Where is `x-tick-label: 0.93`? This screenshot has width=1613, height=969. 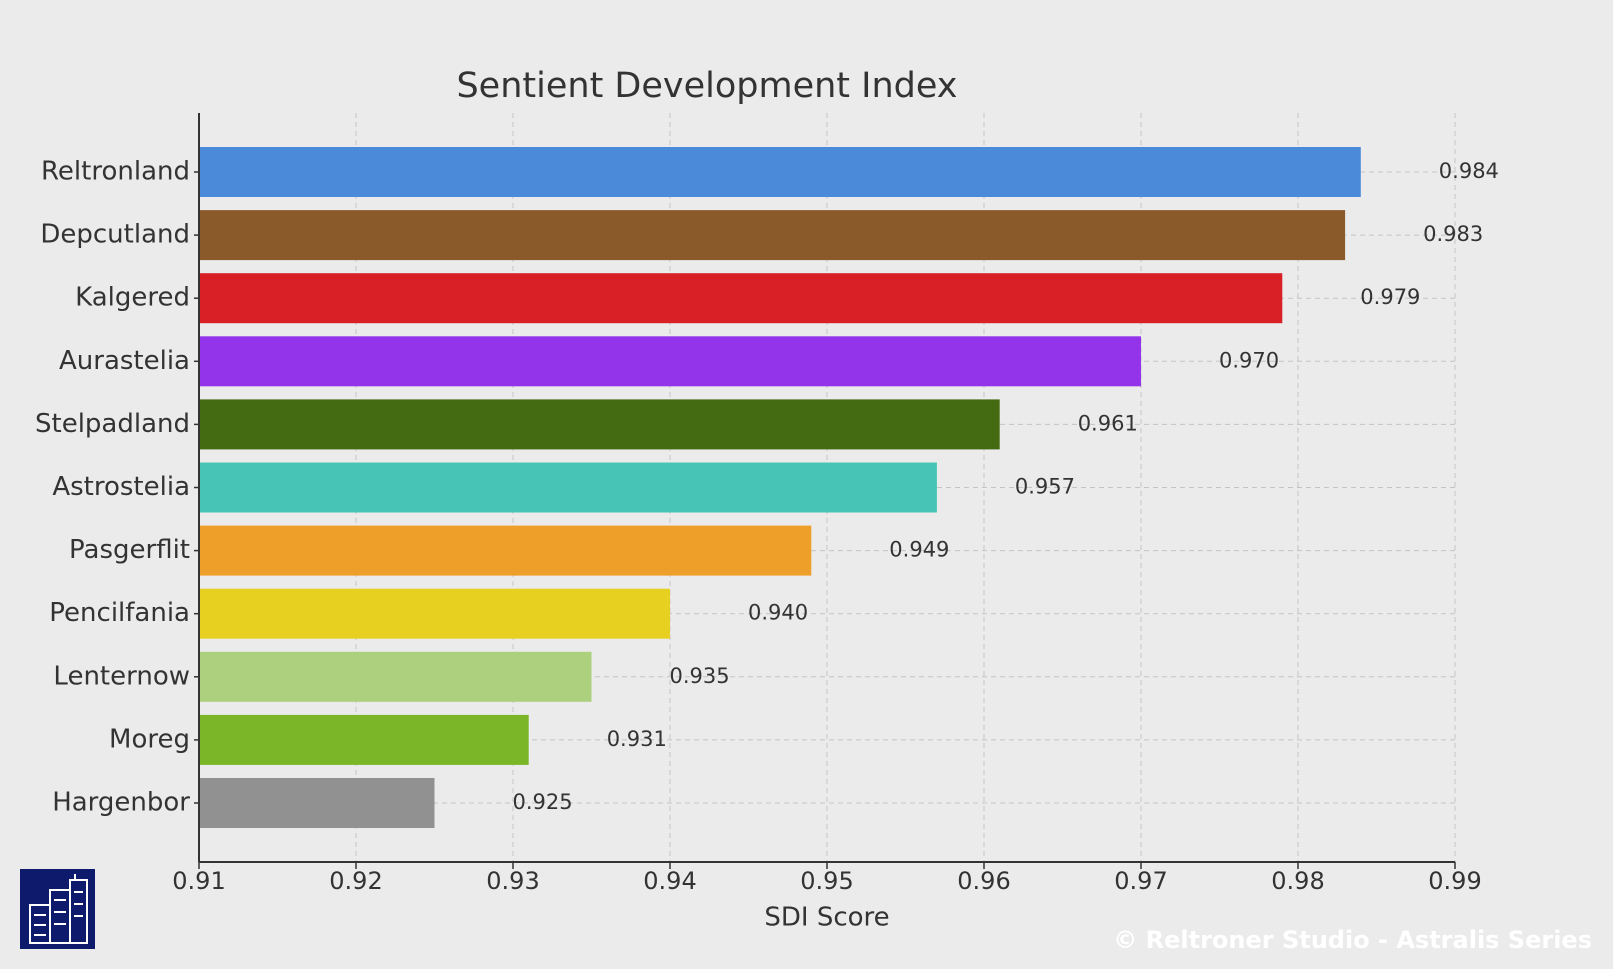
x-tick-label: 0.93 is located at coordinates (512, 881).